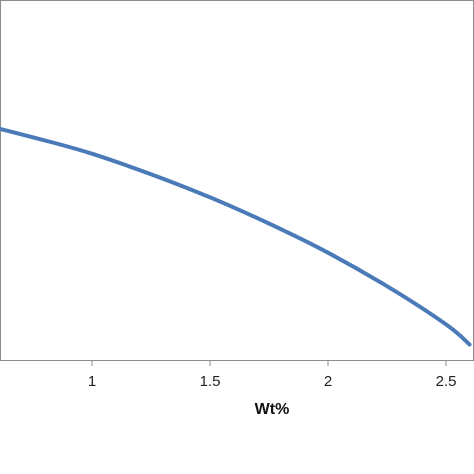 This screenshot has height=474, width=474. I want to click on x-tick-label: 1, so click(92, 381).